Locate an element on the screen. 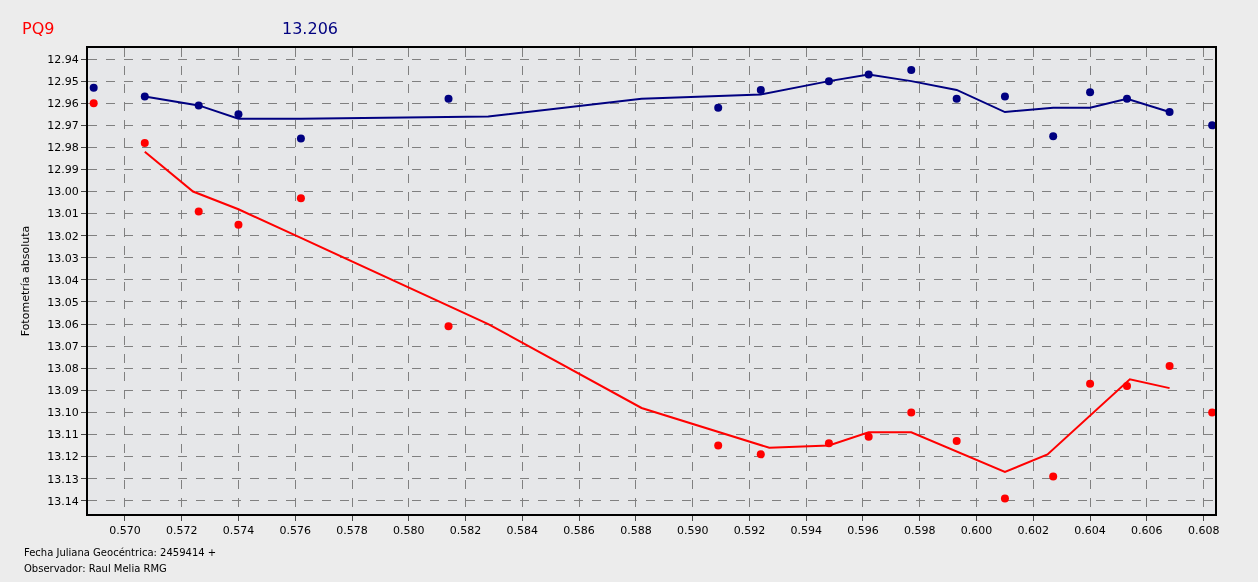 This screenshot has width=1258, height=582. y-tick-label: 13.04 is located at coordinates (63, 280).